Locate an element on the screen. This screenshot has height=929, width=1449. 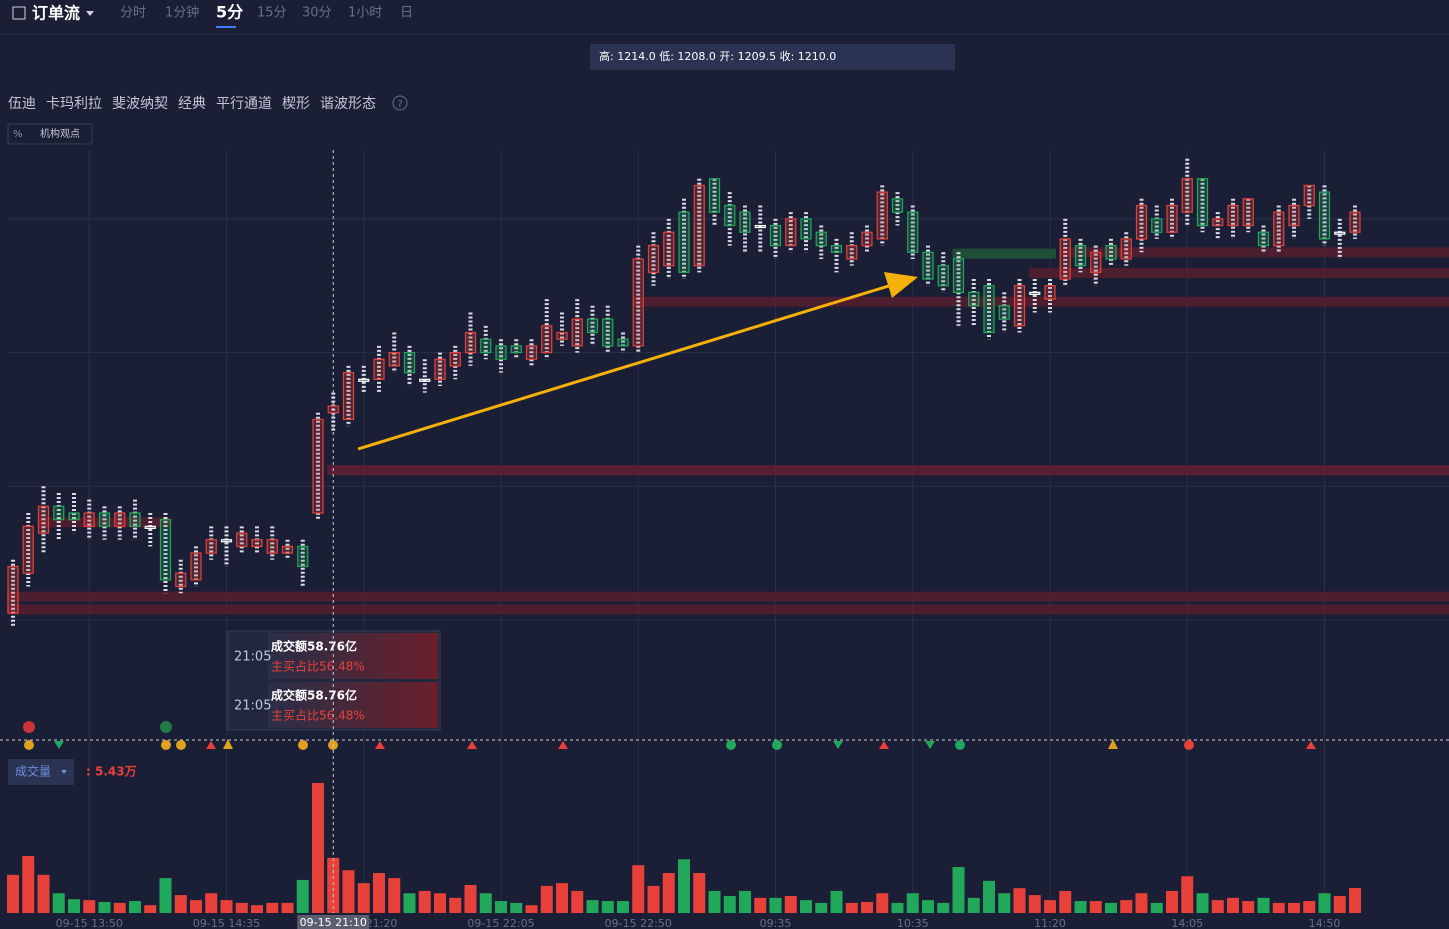
drawing-tool: 经典 is located at coordinates (192, 104).